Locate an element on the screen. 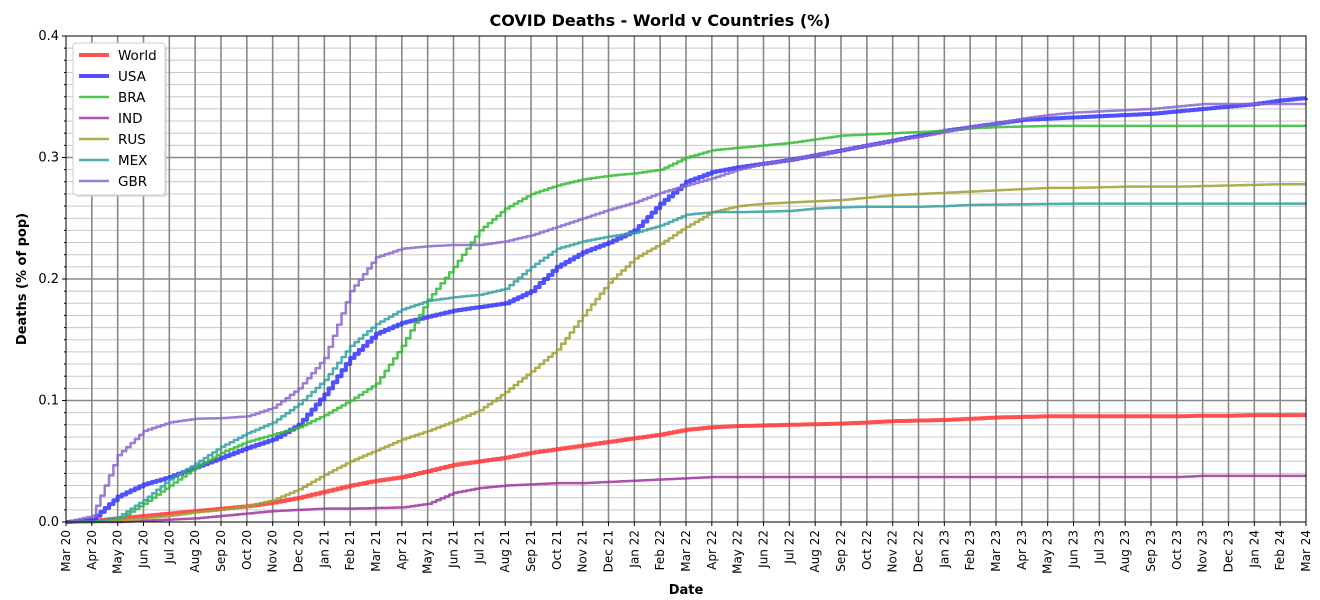  x-tick-label: Feb 23 is located at coordinates (970, 550).